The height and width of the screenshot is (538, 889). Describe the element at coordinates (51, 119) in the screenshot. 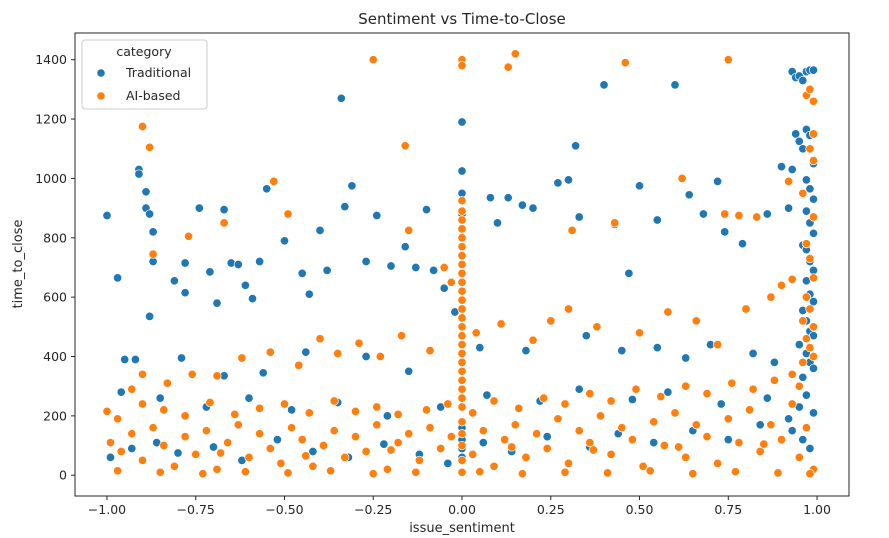

I see `y-tick-label: 1200` at that location.